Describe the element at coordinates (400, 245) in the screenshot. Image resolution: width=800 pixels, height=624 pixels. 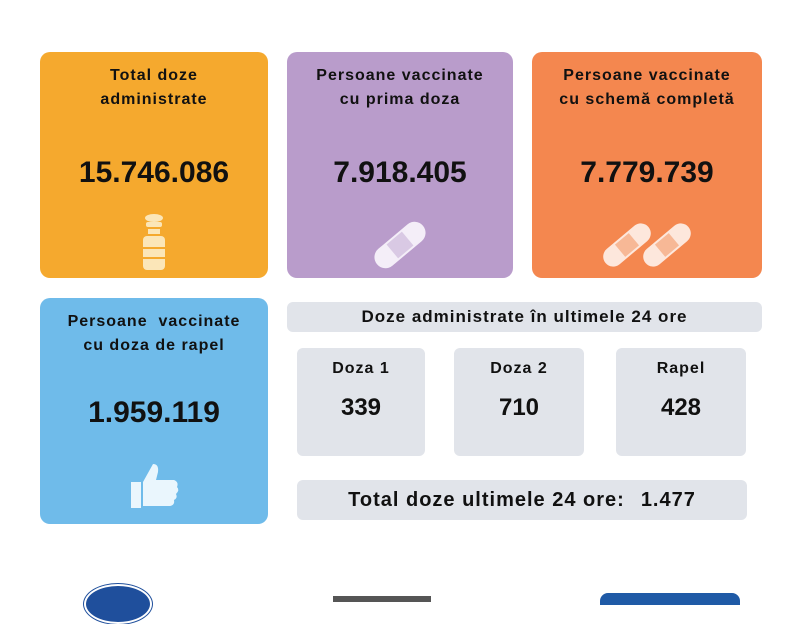
I see `bandage-icon` at that location.